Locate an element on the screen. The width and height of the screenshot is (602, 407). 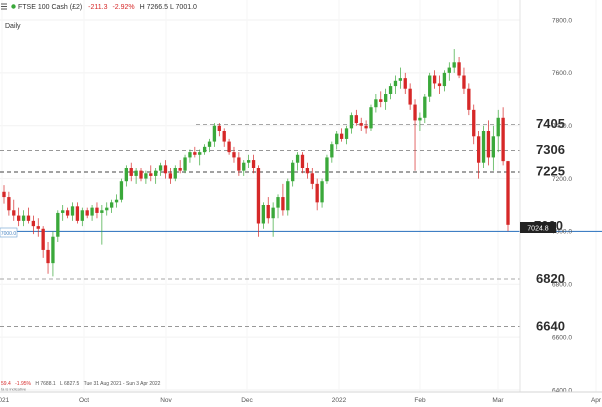
x-tick-label: Oct is located at coordinates (84, 400).